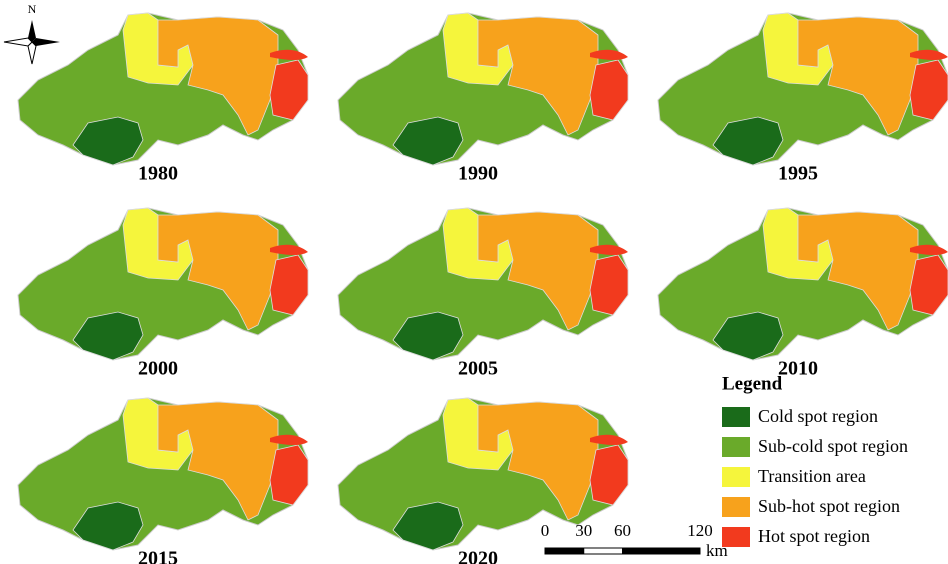 The height and width of the screenshot is (564, 948). What do you see at coordinates (717, 550) in the screenshot?
I see `scale-unit: km` at bounding box center [717, 550].